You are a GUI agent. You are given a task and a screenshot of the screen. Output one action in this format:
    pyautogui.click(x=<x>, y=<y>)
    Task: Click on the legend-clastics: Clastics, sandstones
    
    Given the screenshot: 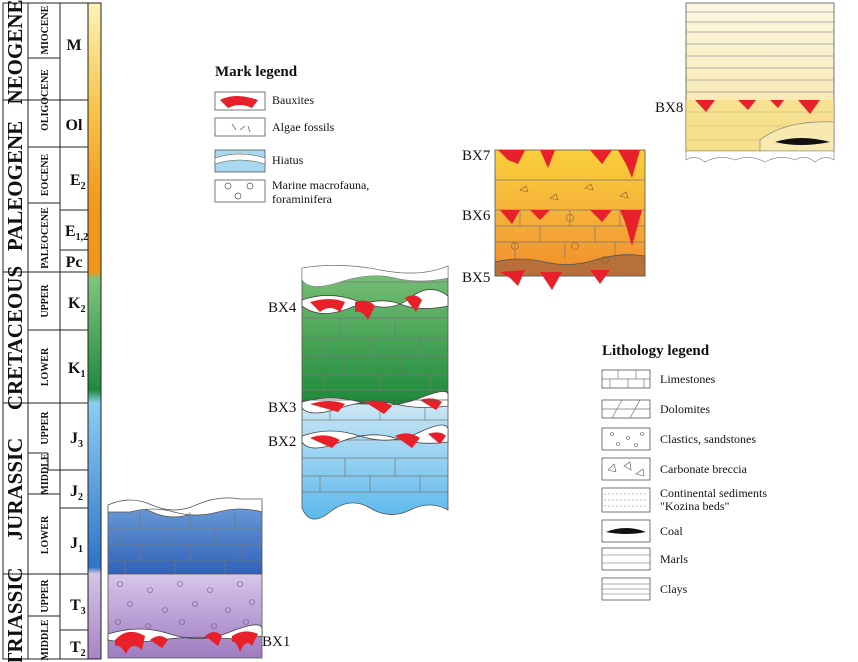 What is the action you would take?
    pyautogui.click(x=708, y=439)
    